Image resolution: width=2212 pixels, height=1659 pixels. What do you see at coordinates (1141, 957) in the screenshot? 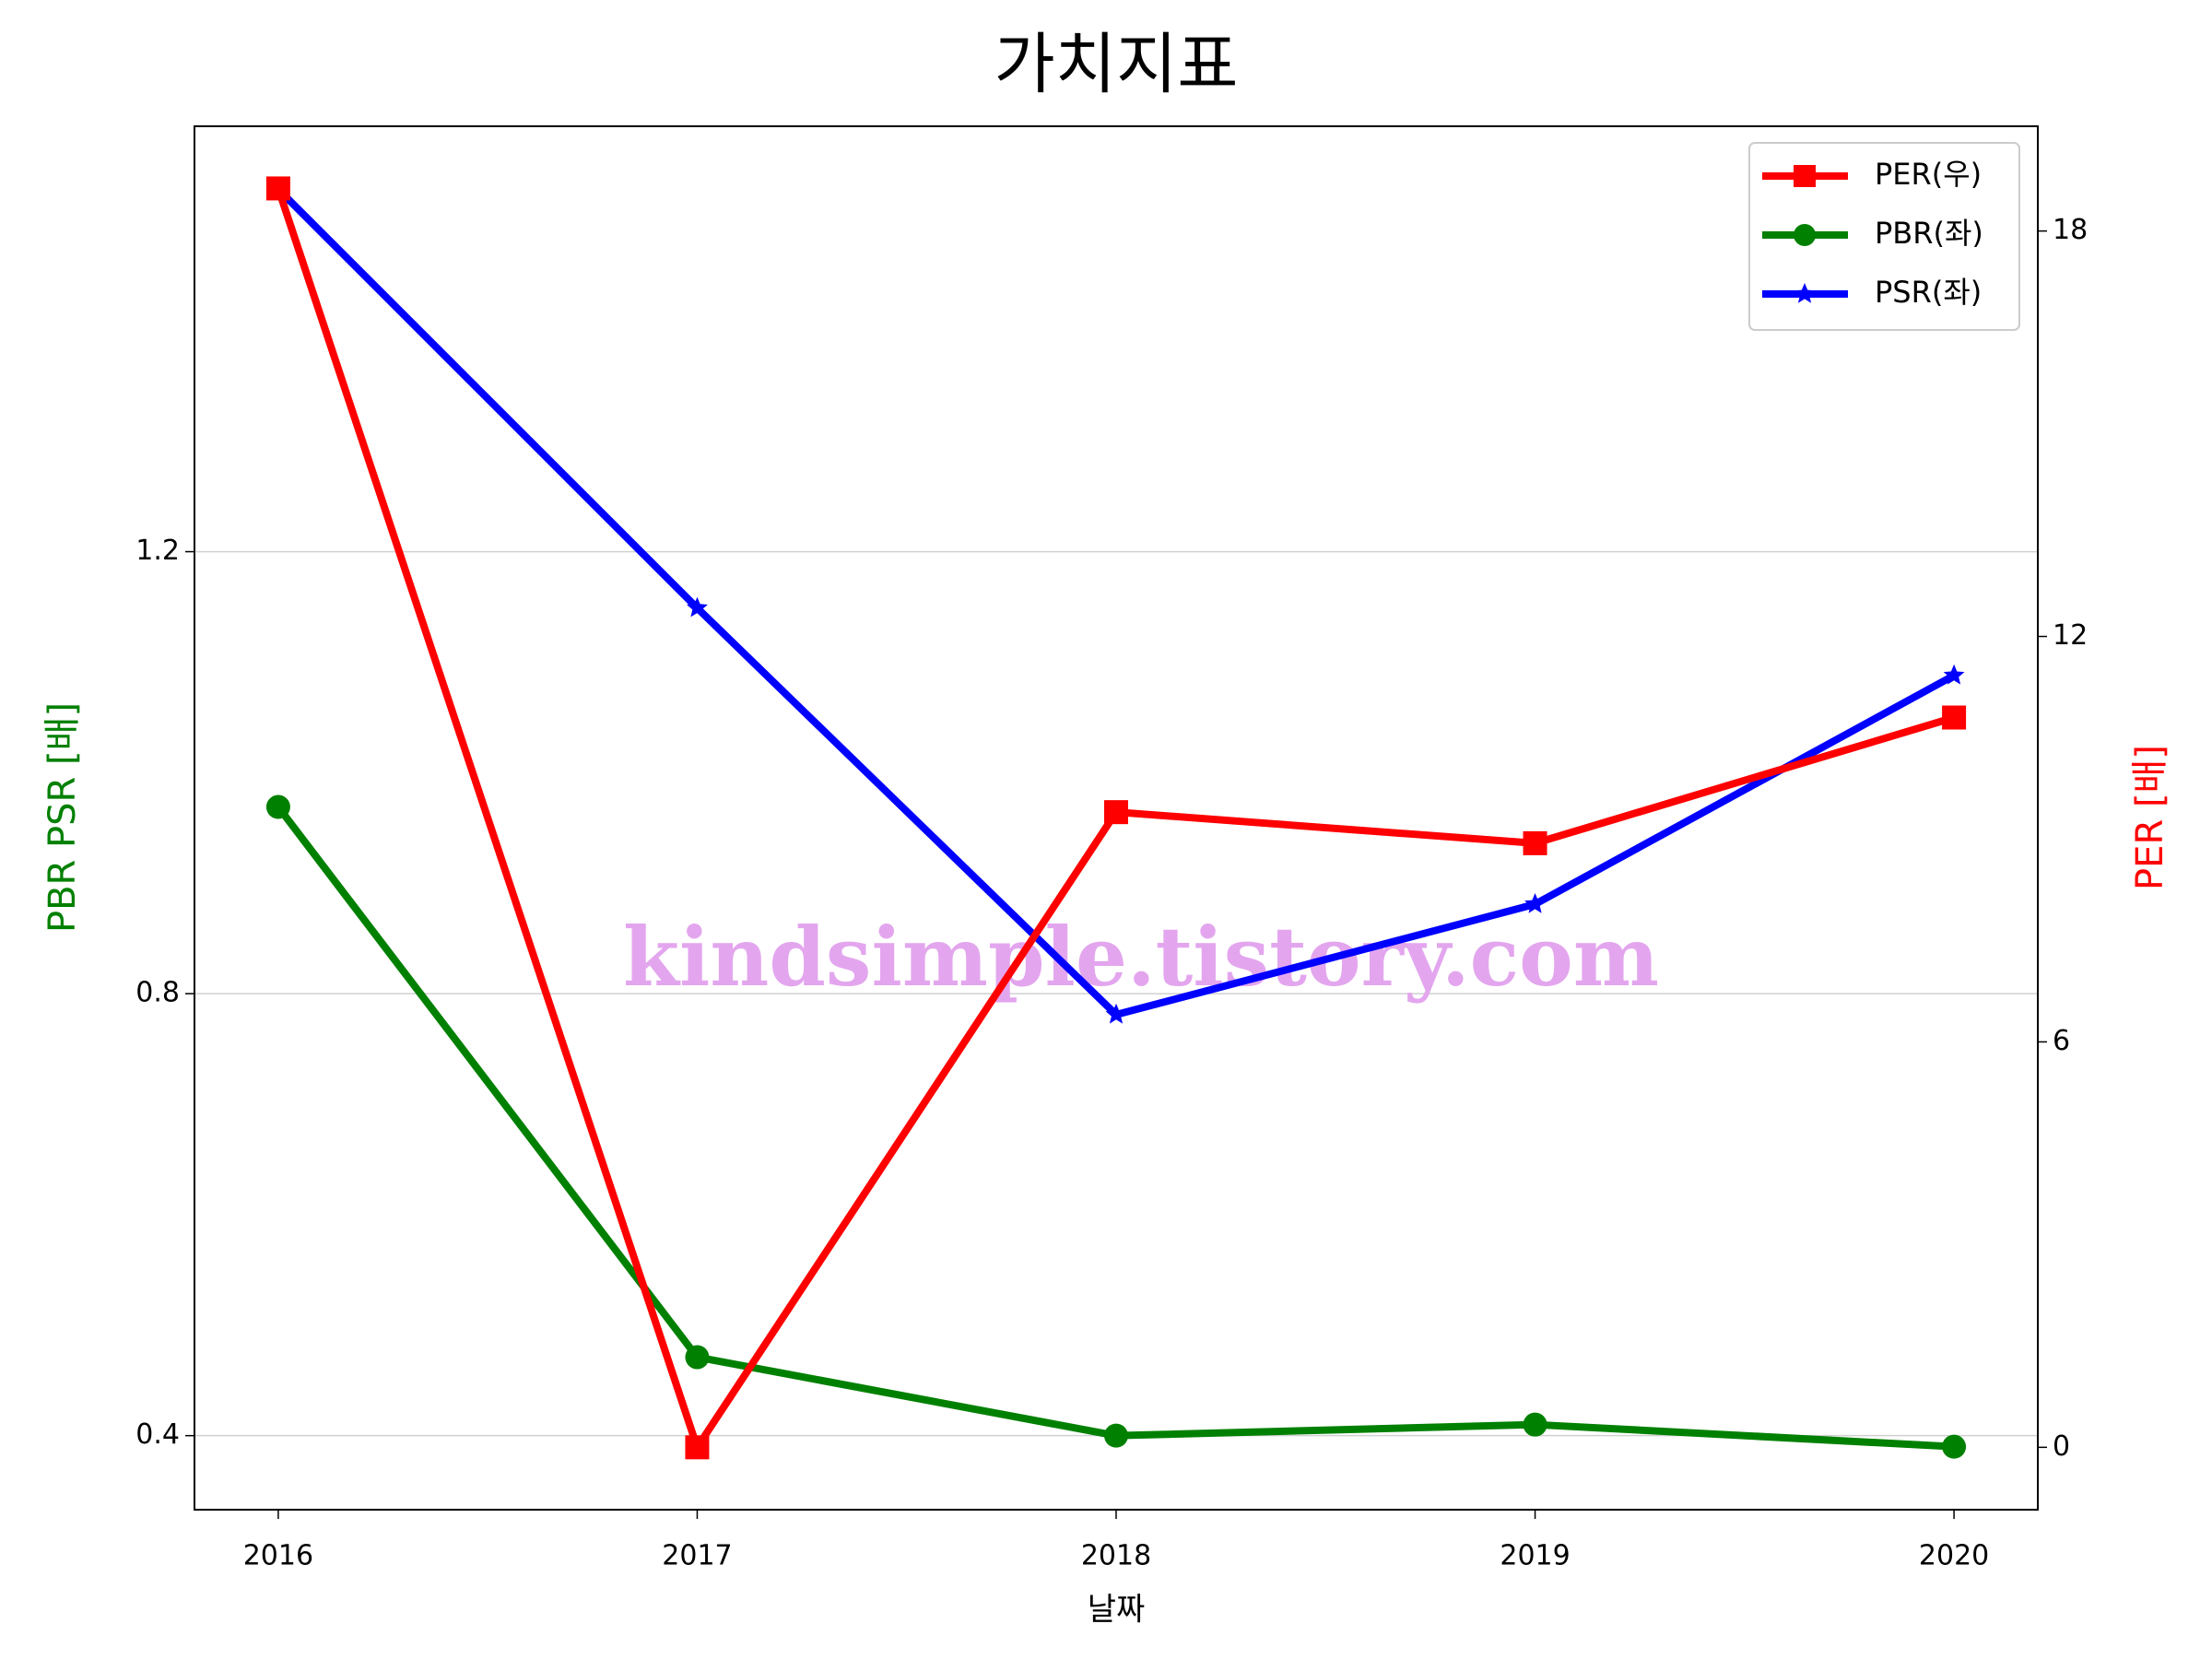
I see `watermark: kindsimple.tistory.com` at bounding box center [1141, 957].